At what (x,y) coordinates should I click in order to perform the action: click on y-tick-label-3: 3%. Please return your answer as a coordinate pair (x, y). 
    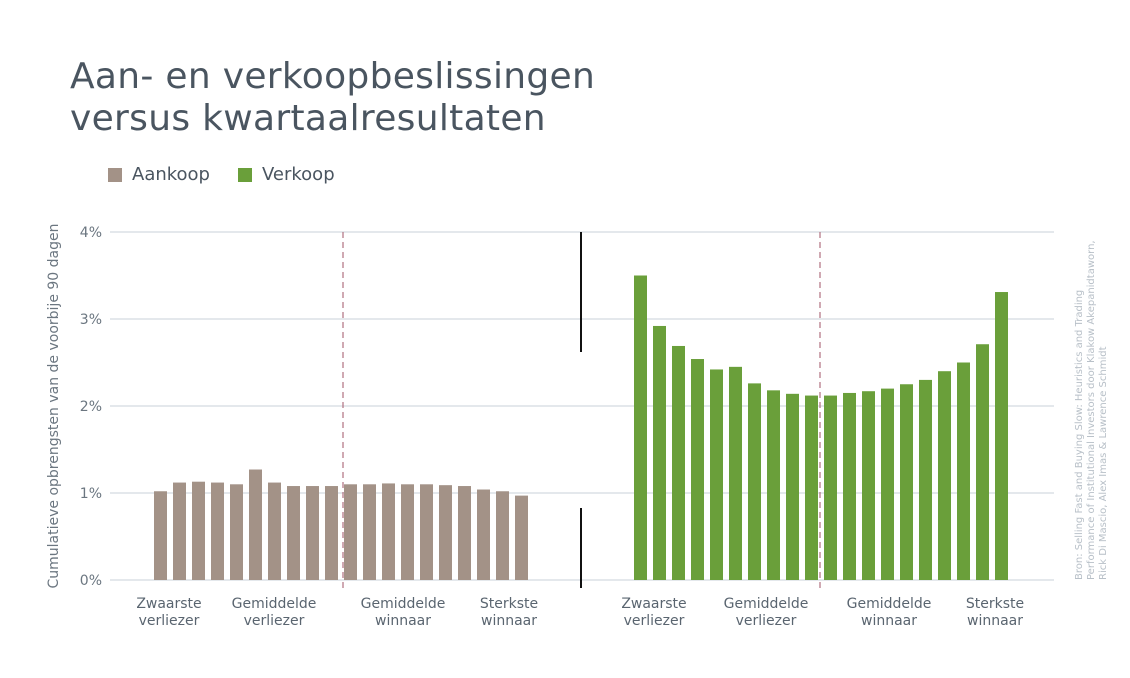
    Looking at the image, I should click on (91, 320).